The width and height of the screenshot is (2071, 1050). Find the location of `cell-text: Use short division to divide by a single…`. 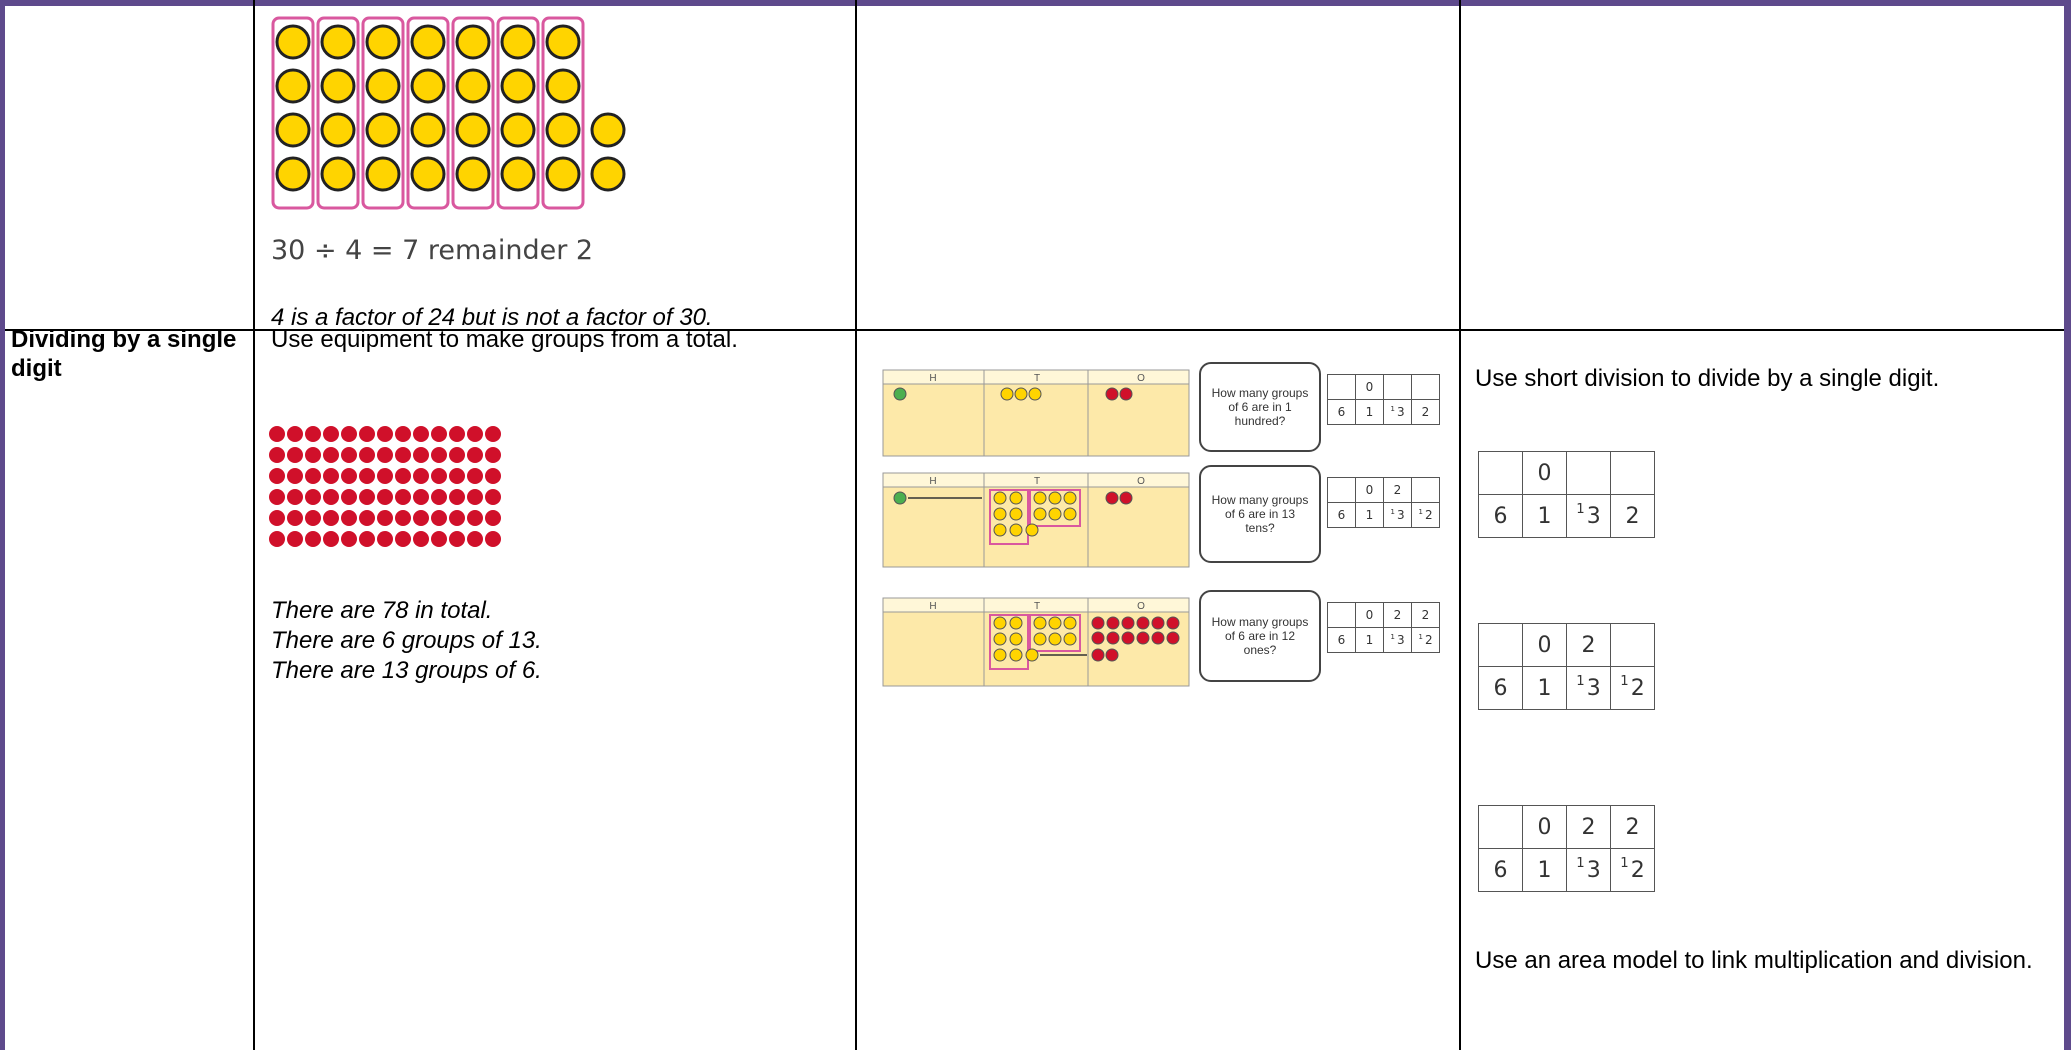

cell-text: Use short division to divide by a single… is located at coordinates (1707, 378).